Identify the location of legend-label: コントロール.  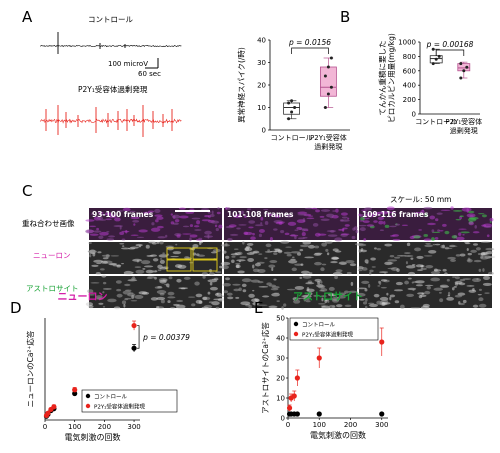
(111, 397).